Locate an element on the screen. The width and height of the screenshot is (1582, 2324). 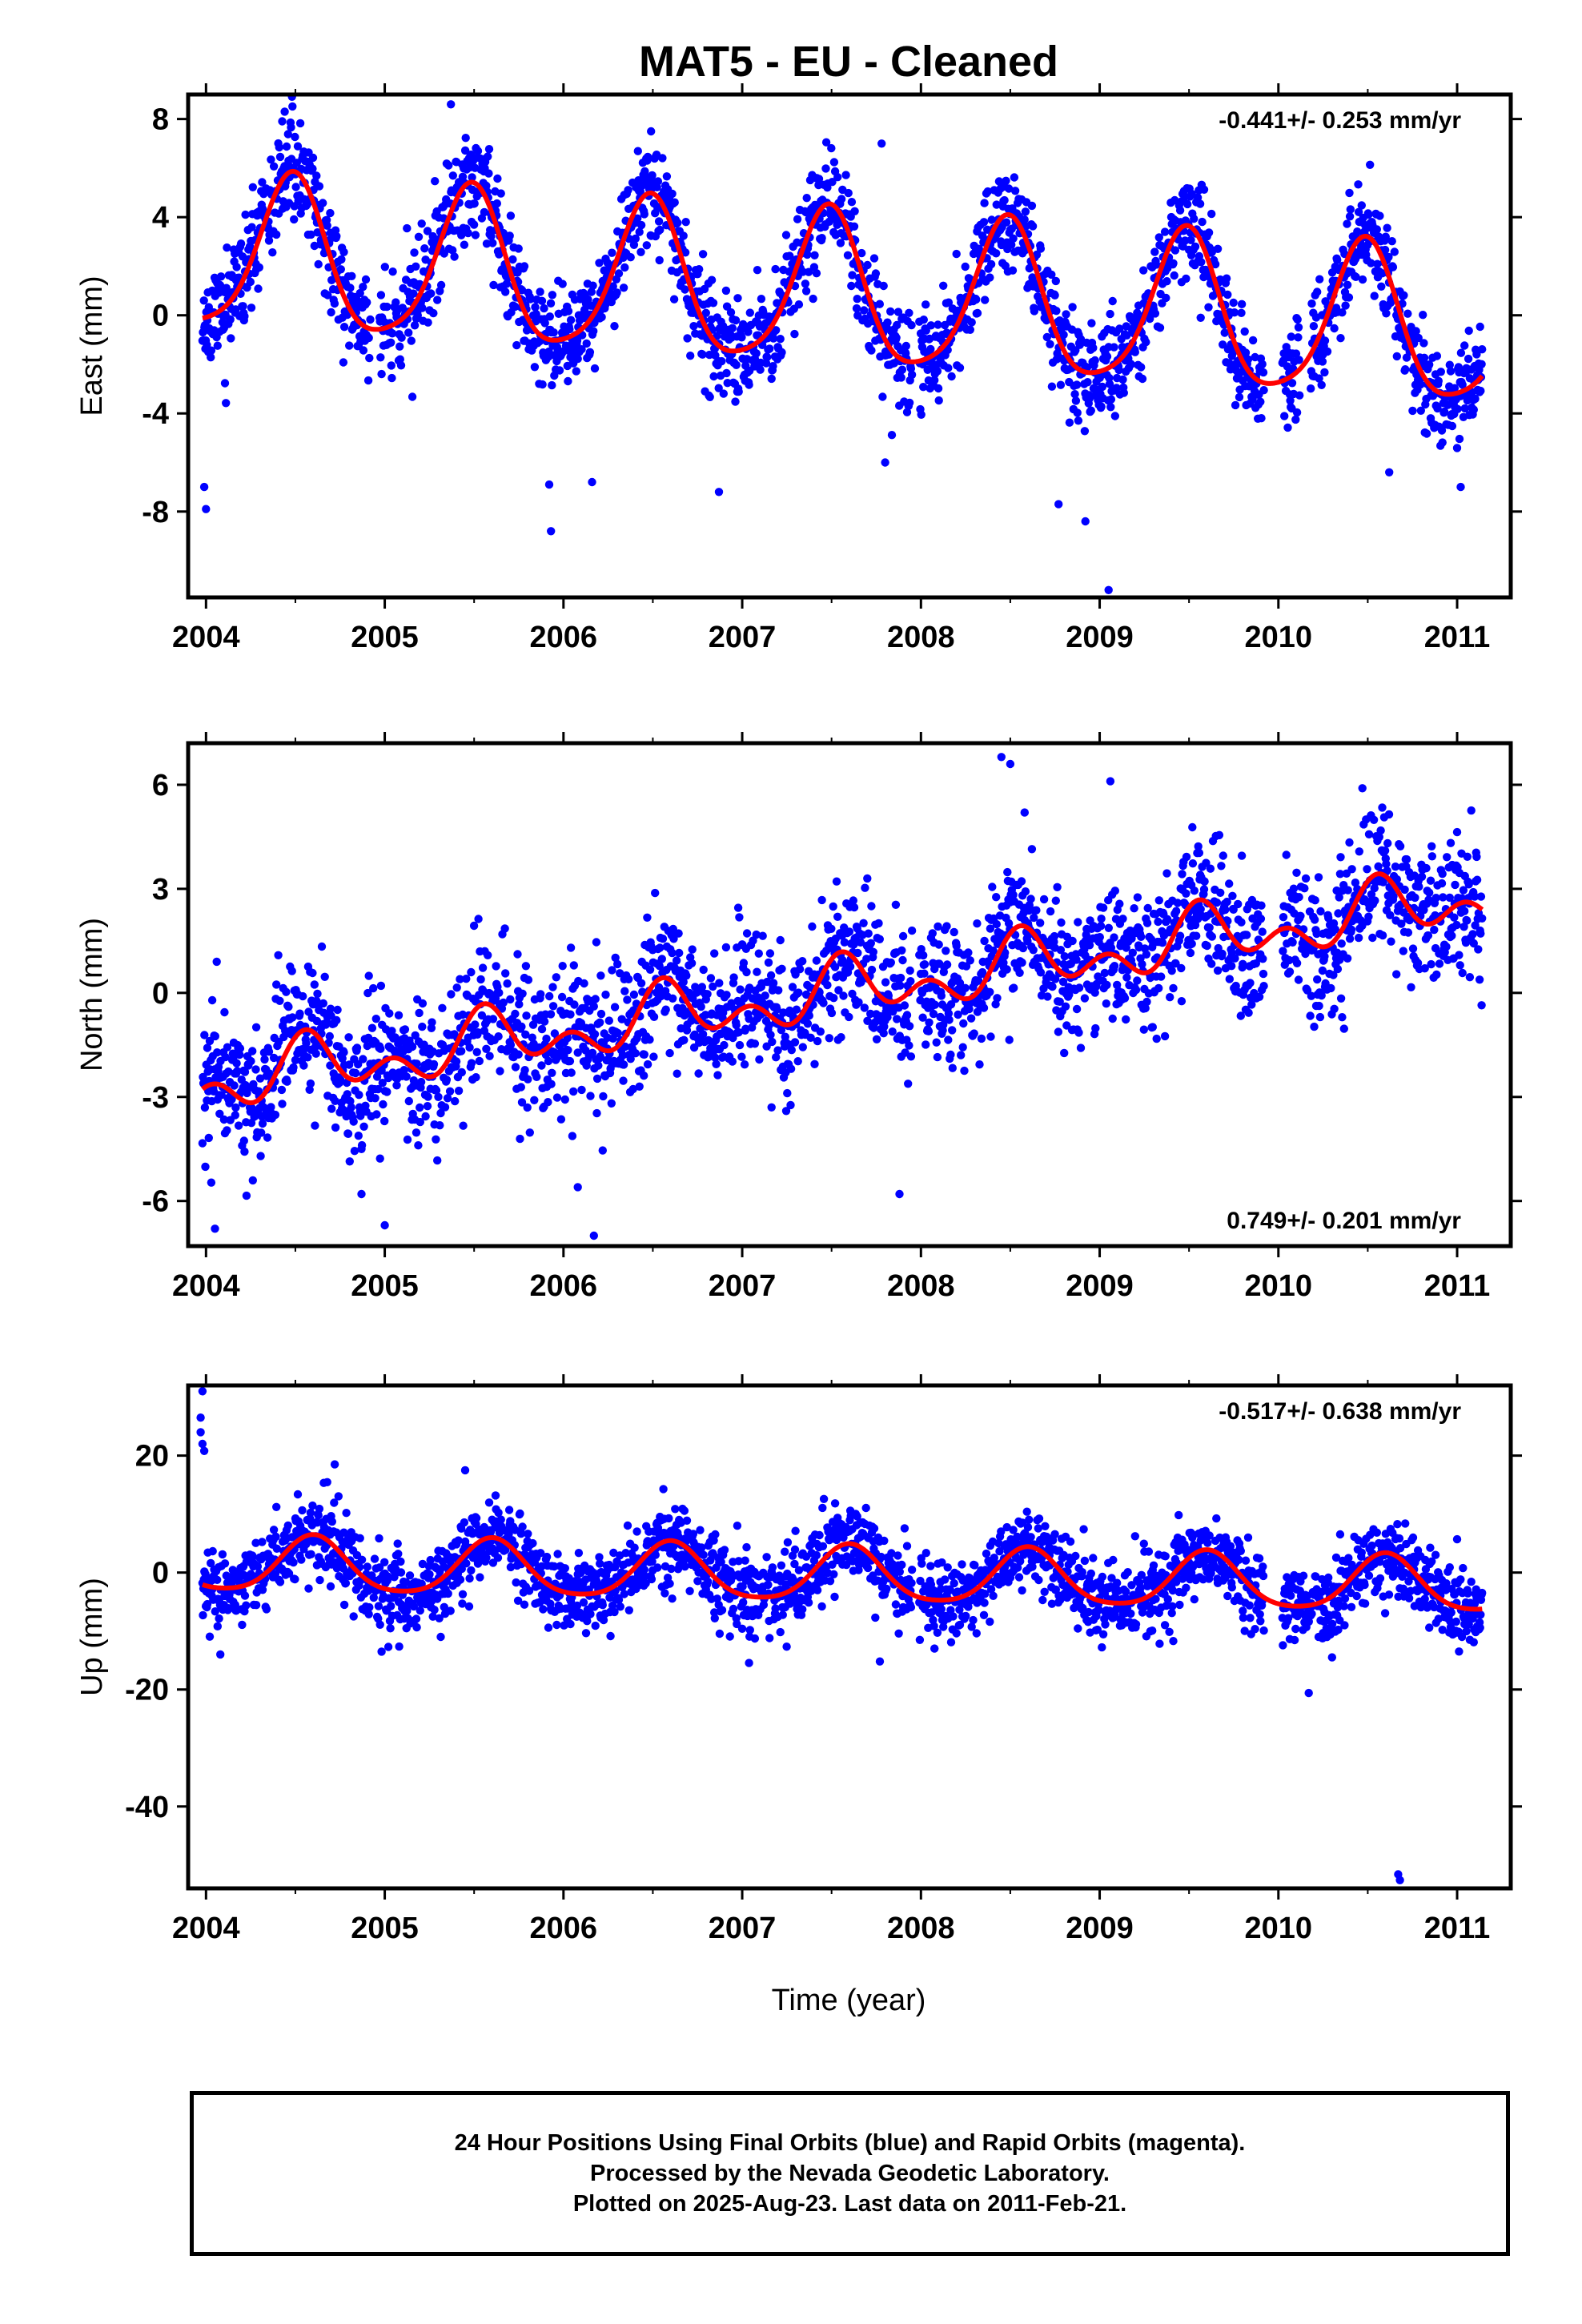
north-outlier-point is located at coordinates (868, 879).